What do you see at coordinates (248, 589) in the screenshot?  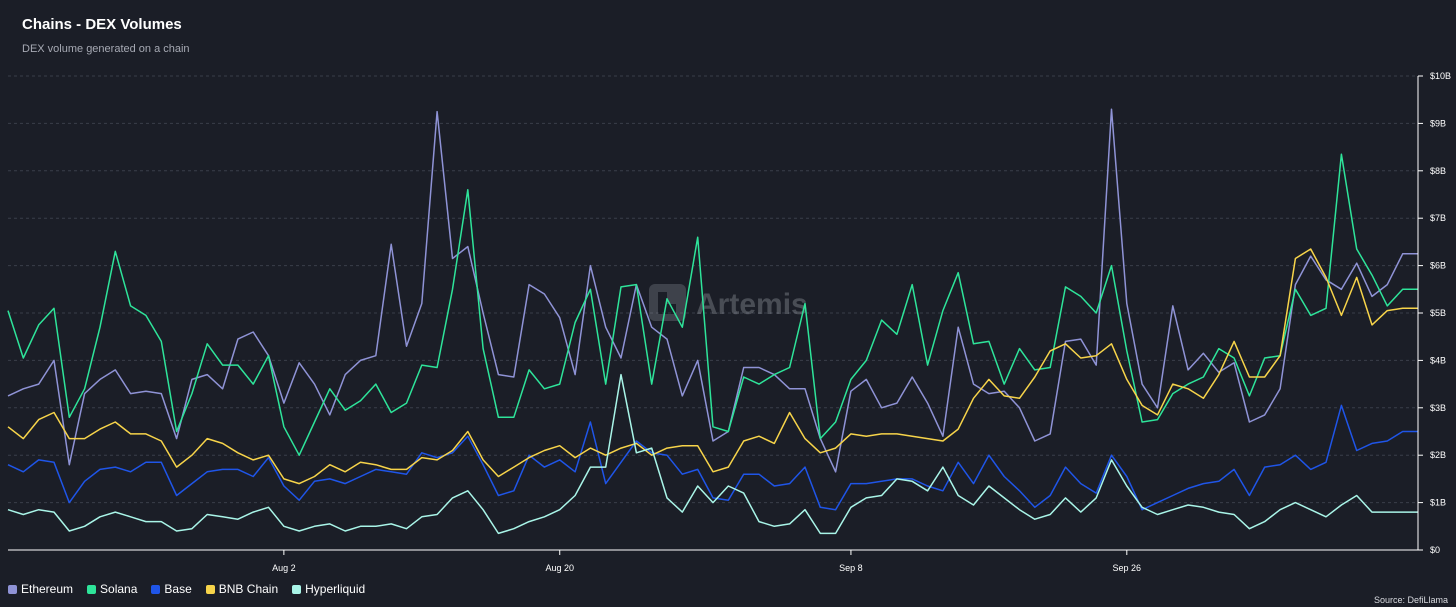 I see `legend-label: BNB Chain` at bounding box center [248, 589].